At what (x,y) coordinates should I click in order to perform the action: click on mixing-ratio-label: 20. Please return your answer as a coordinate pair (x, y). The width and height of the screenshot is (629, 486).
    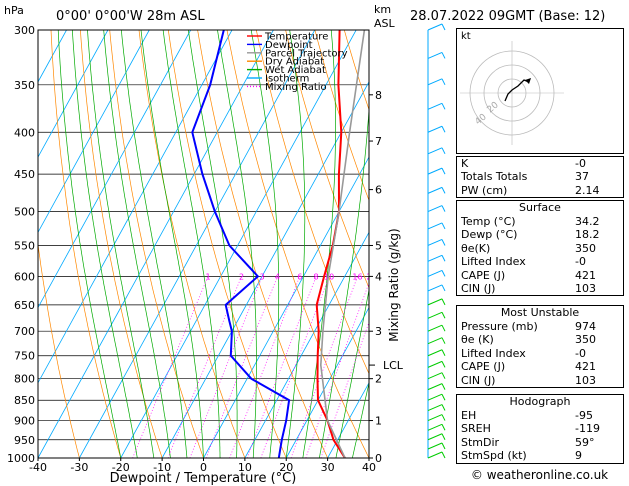
    Looking at the image, I should click on (371, 276).